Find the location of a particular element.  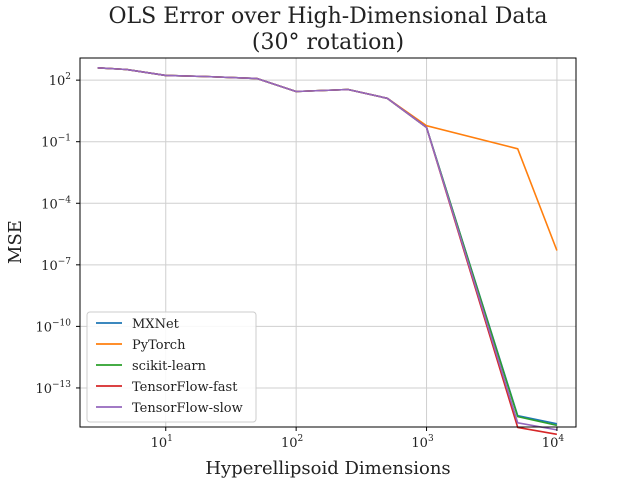

x-tick-label-exponent: 2 is located at coordinates (301, 439).